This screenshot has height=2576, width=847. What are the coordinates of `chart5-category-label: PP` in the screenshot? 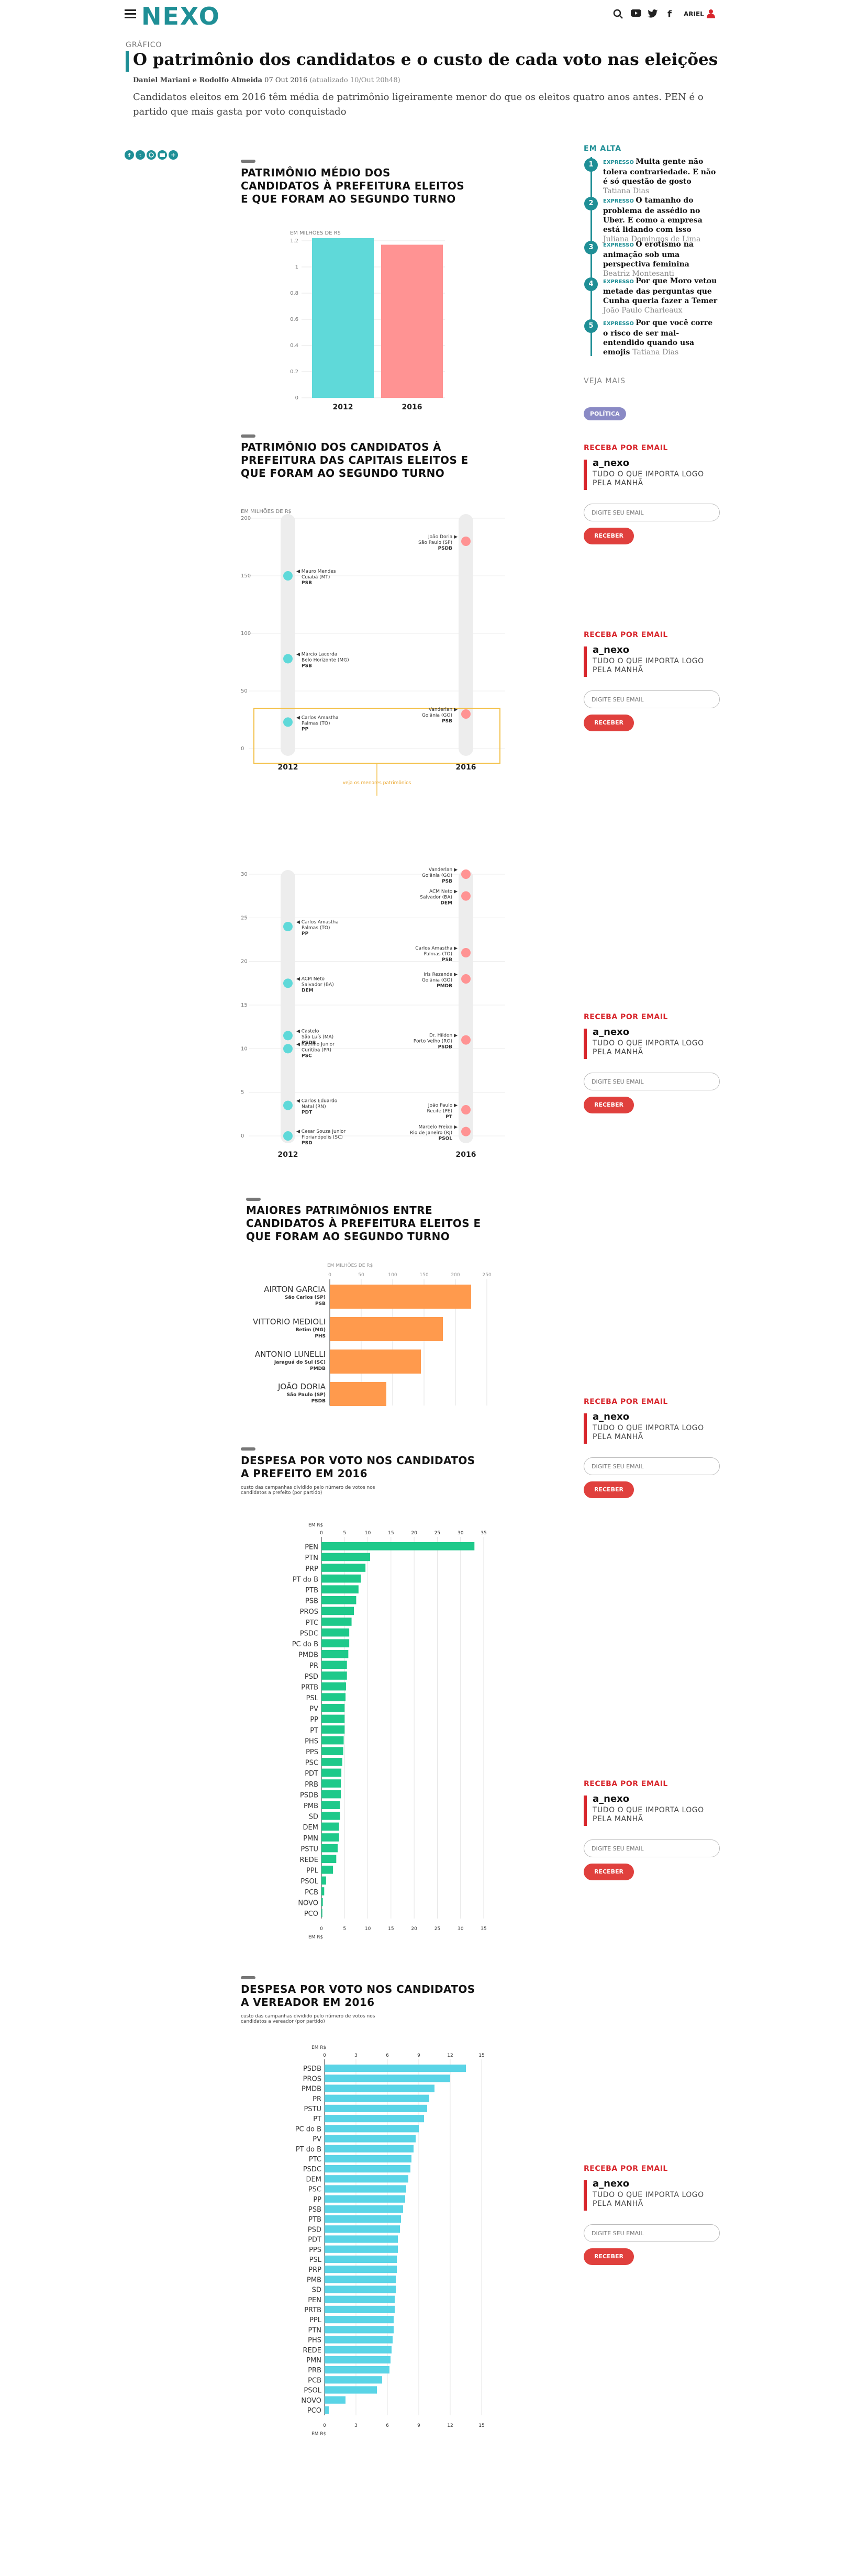 It's located at (314, 1720).